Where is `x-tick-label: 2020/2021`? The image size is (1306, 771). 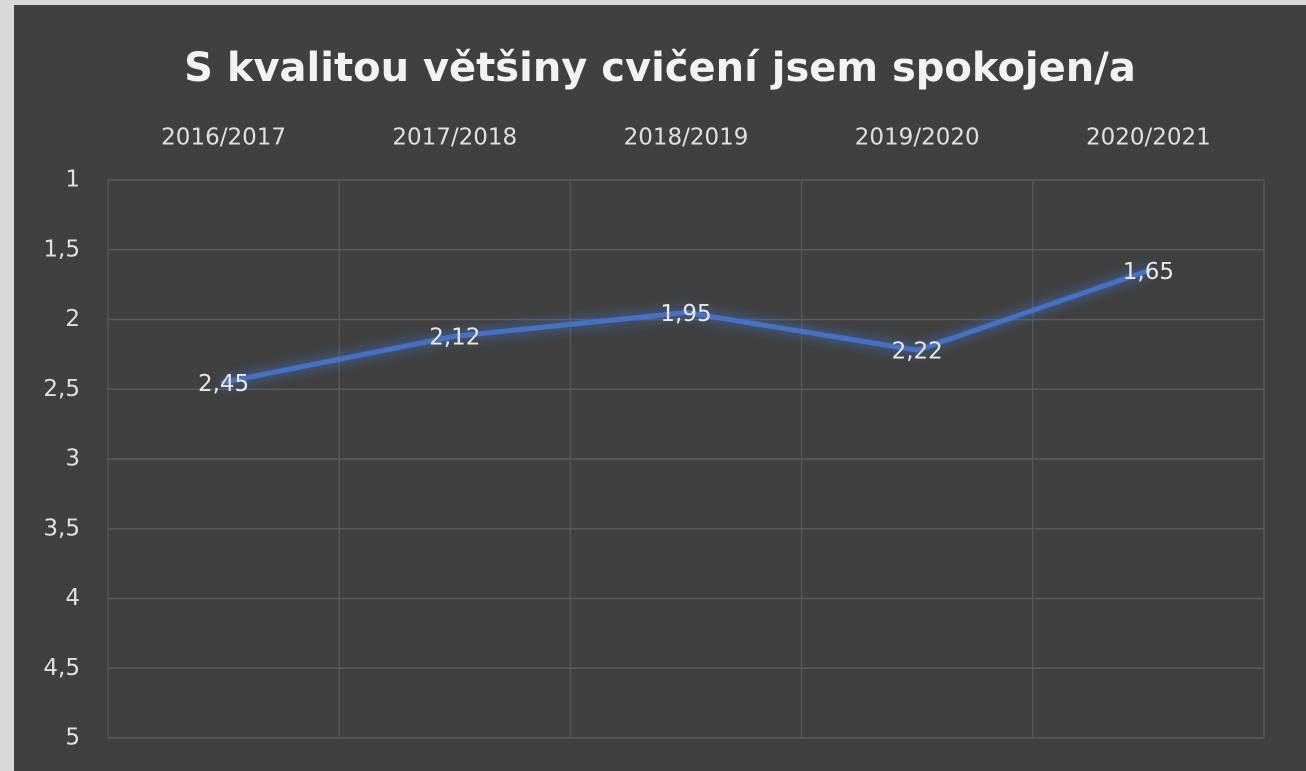
x-tick-label: 2020/2021 is located at coordinates (1148, 138).